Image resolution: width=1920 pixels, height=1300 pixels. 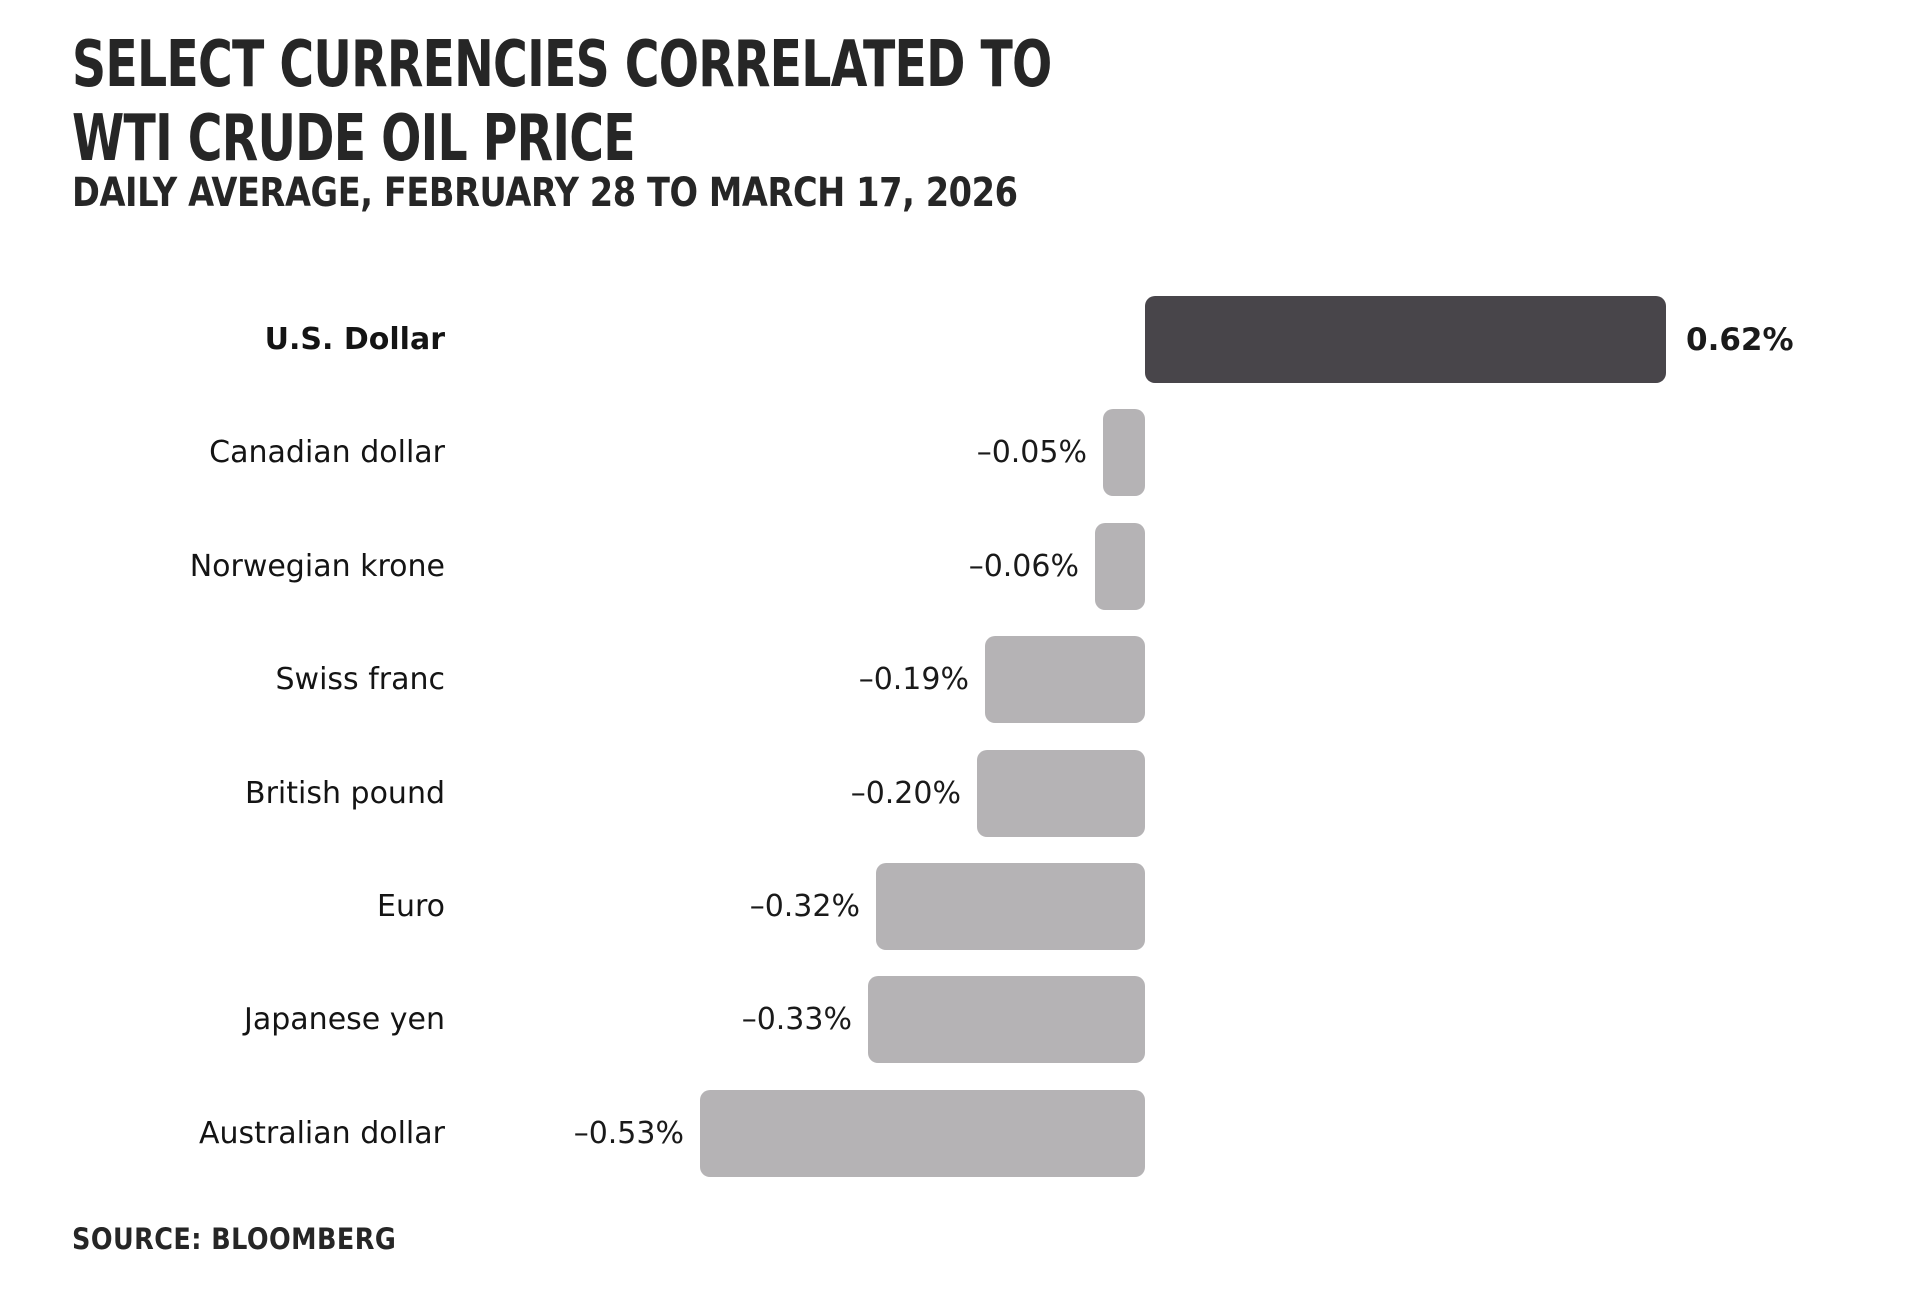 What do you see at coordinates (960, 339) in the screenshot?
I see `chart-row: U.S. Dollar 0.62%` at bounding box center [960, 339].